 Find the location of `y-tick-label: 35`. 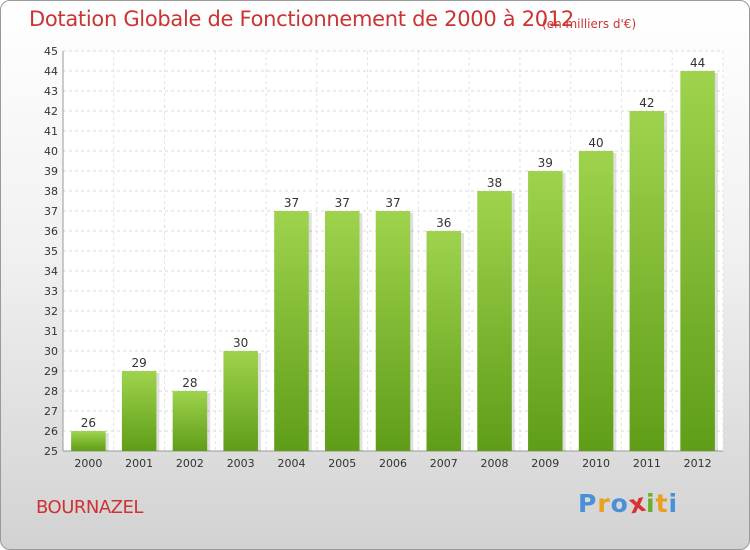

y-tick-label: 35 is located at coordinates (51, 251).